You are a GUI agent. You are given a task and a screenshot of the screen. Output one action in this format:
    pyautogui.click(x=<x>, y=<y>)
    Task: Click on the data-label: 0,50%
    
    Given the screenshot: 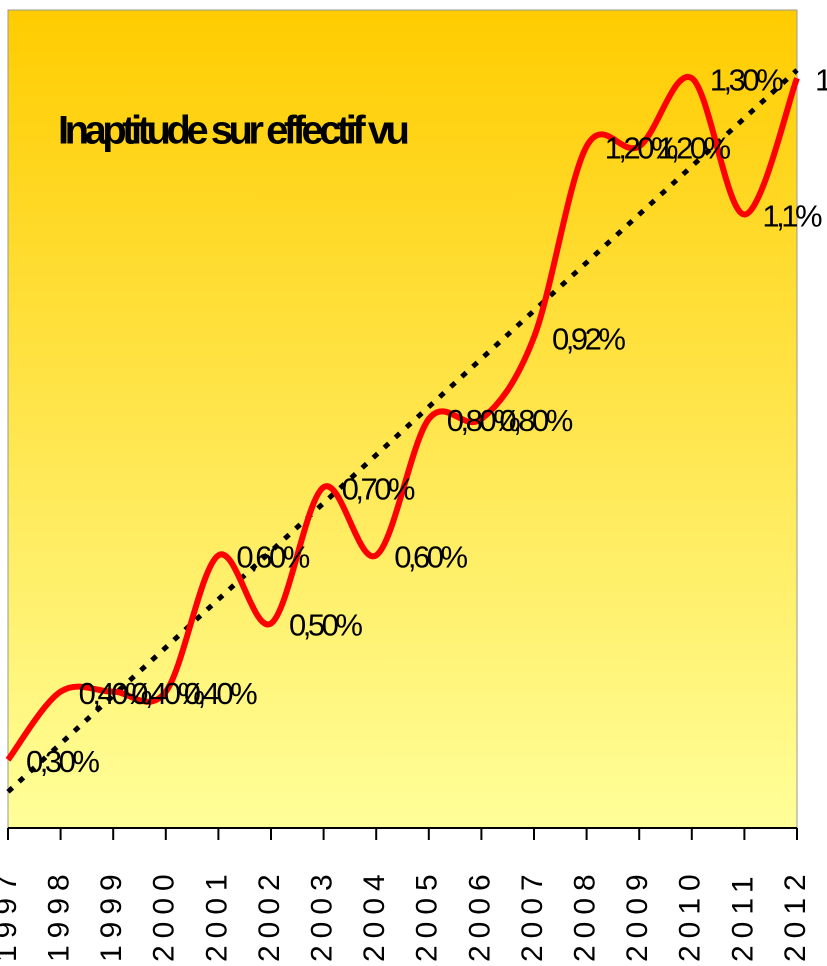 What is the action you would take?
    pyautogui.click(x=325, y=625)
    